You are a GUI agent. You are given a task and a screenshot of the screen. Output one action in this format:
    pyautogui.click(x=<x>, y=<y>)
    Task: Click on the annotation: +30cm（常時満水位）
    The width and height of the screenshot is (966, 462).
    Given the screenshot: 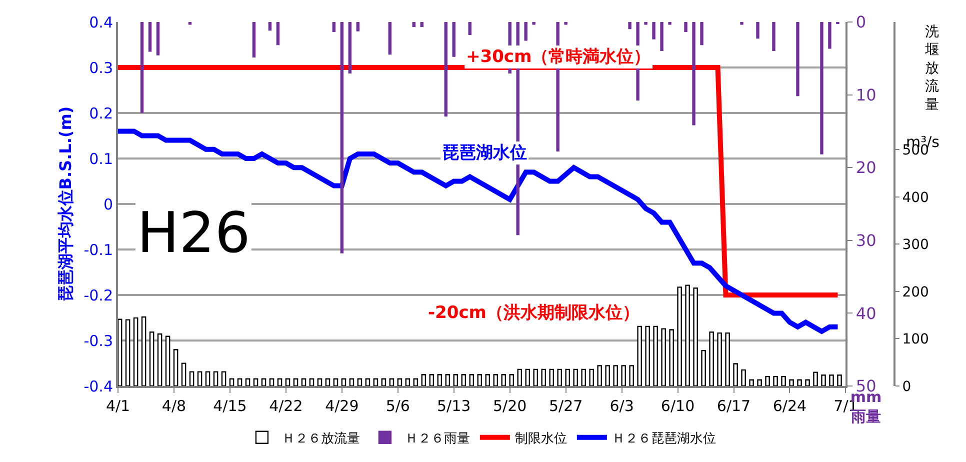 What is the action you would take?
    pyautogui.click(x=558, y=57)
    